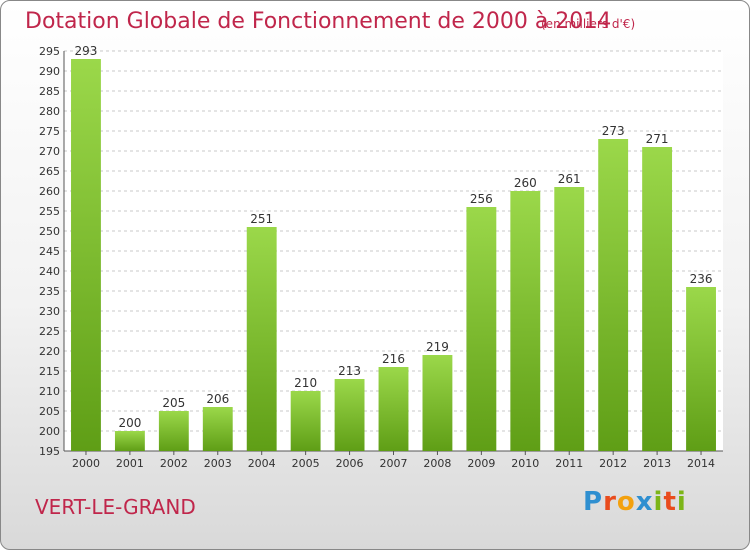 The width and height of the screenshot is (750, 550). Describe the element at coordinates (174, 463) in the screenshot. I see `x-tick-label: 2002` at that location.